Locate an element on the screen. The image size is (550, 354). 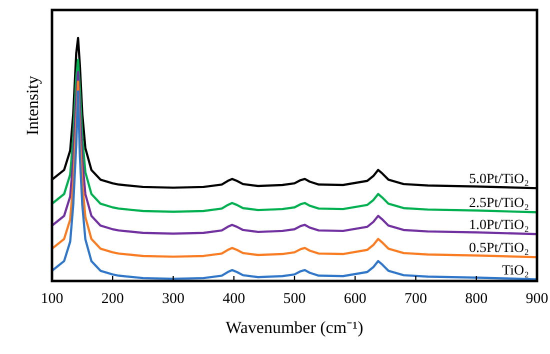
x-tick-label: 500 is located at coordinates (294, 299).